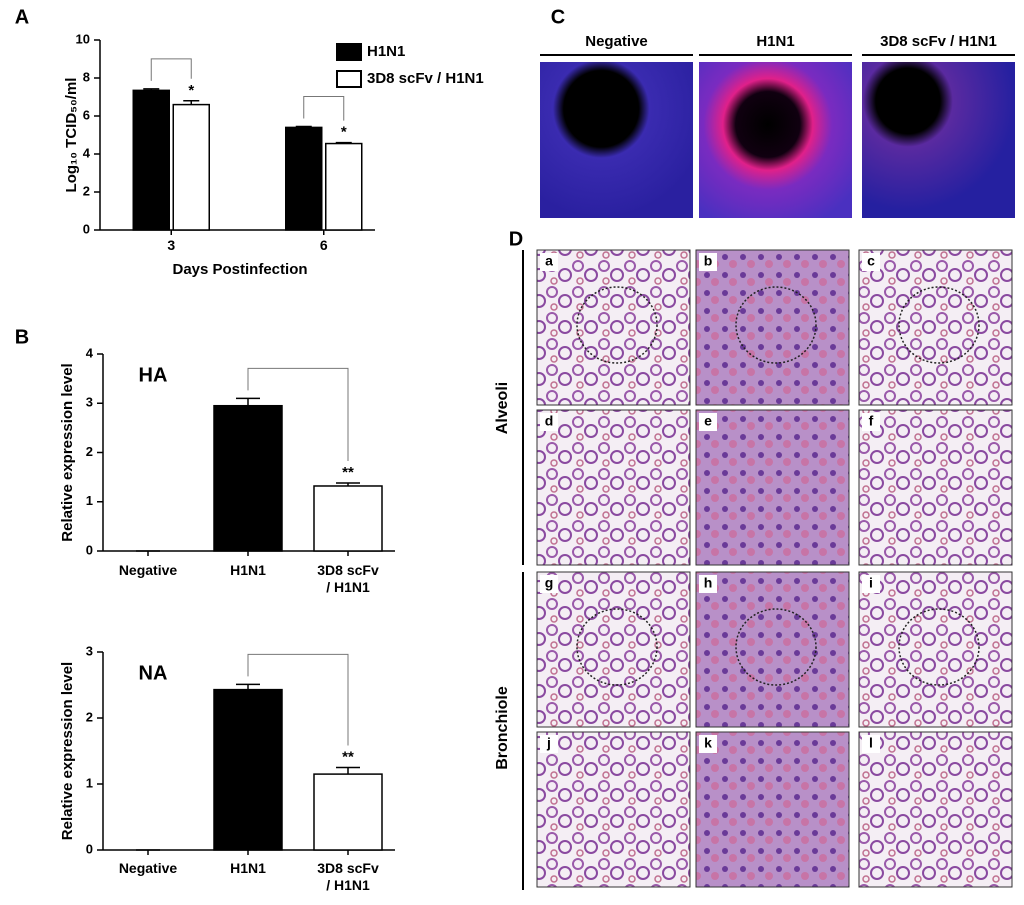 The height and width of the screenshot is (905, 1024). I want to click on y-tick-label: 6, so click(86, 114).